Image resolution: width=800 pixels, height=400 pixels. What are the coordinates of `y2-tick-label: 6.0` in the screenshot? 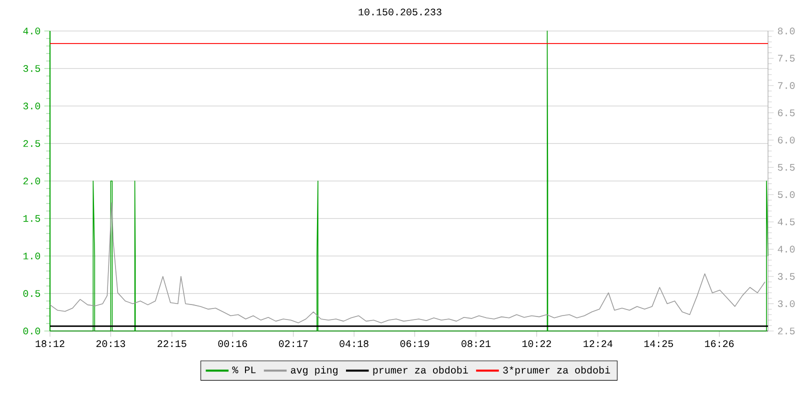 It's located at (786, 140).